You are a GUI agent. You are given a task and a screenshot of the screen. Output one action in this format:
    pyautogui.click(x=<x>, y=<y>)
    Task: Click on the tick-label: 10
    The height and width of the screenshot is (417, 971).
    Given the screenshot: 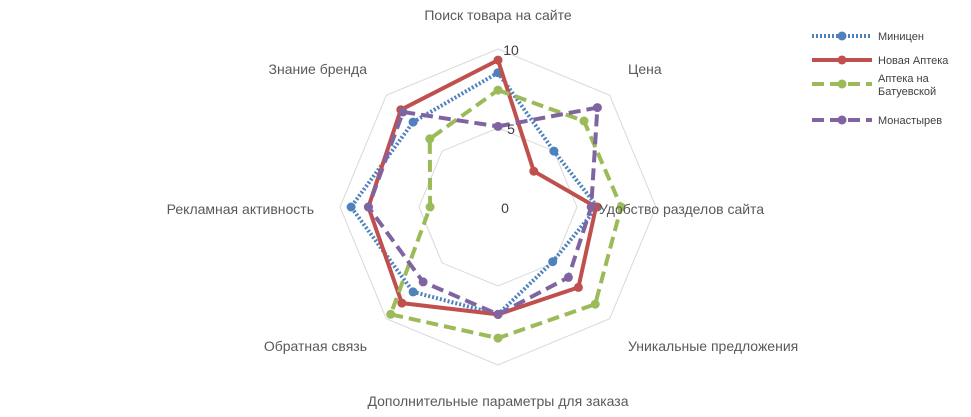 What is the action you would take?
    pyautogui.click(x=511, y=50)
    